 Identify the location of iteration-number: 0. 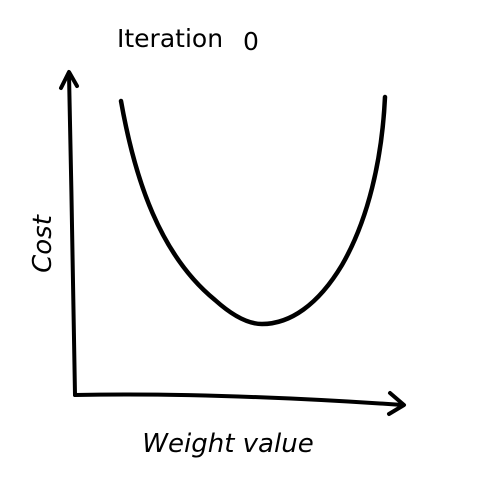
(251, 41).